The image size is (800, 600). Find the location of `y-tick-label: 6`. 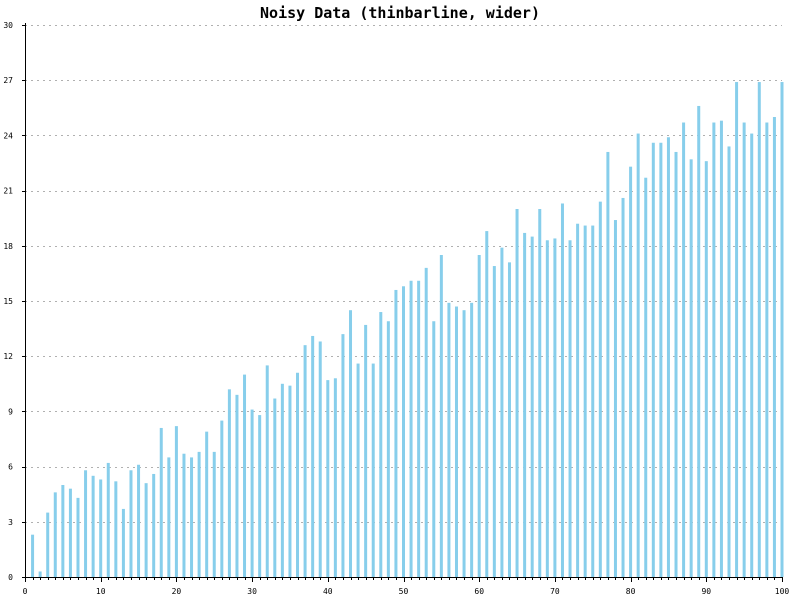

y-tick-label: 6 is located at coordinates (10, 467).